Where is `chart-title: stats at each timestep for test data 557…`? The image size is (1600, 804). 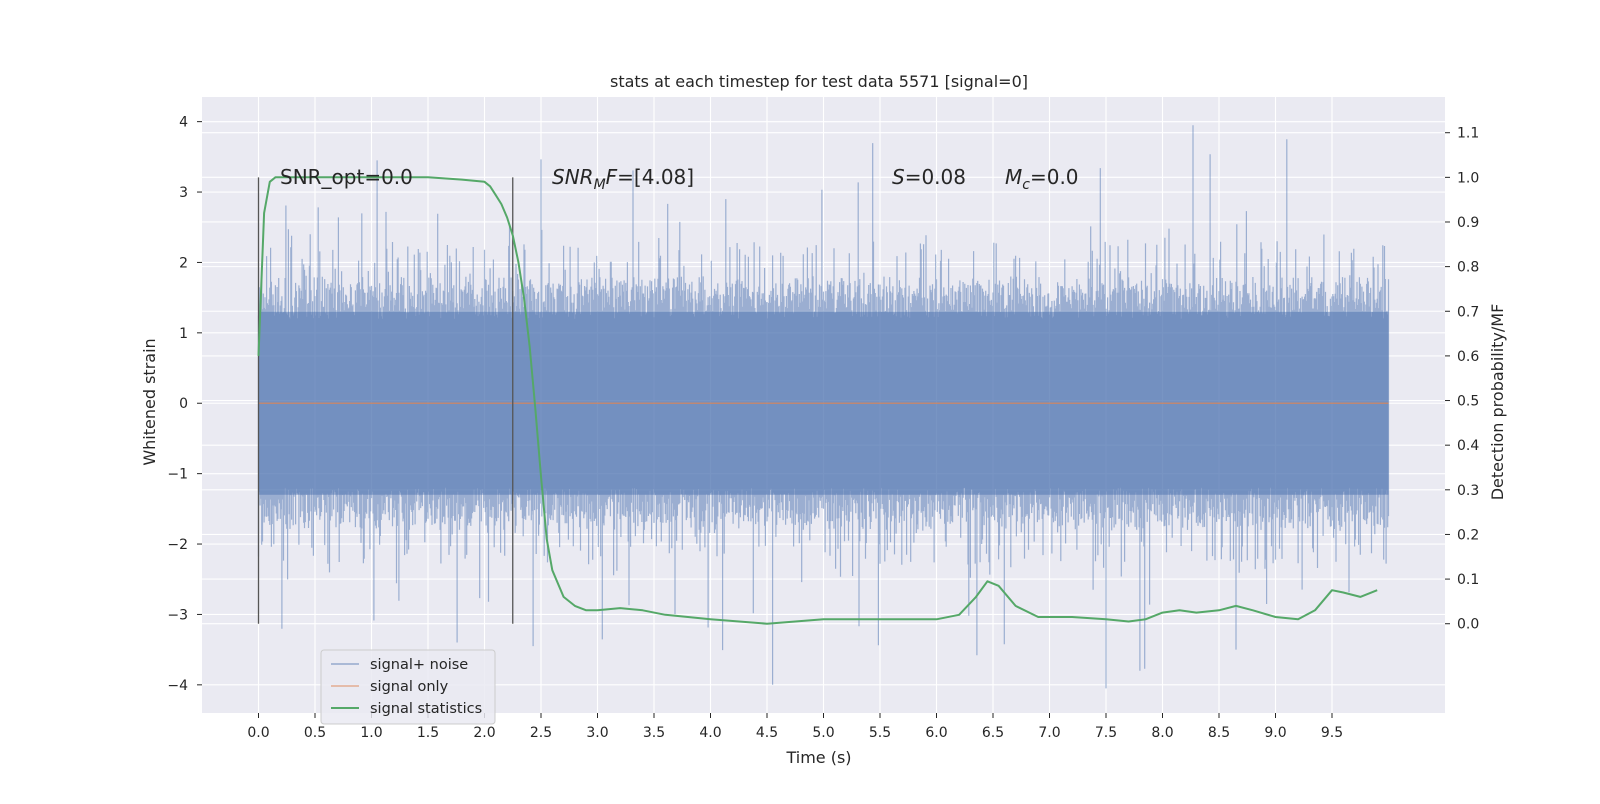 chart-title: stats at each timestep for test data 557… is located at coordinates (819, 81).